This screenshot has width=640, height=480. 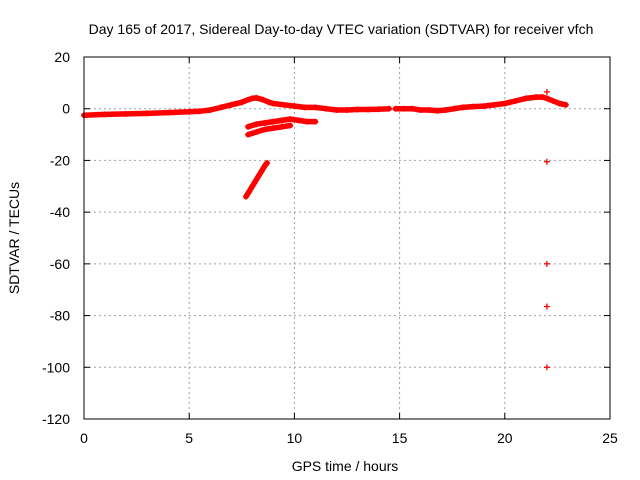 I want to click on y-axis-label: SDTVAR / TECUs, so click(x=14, y=238).